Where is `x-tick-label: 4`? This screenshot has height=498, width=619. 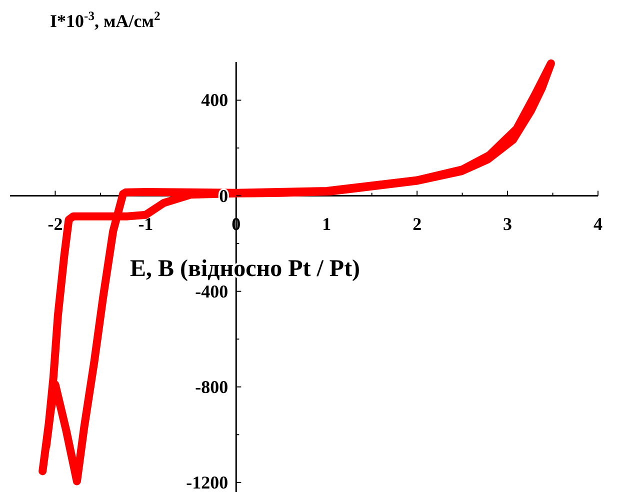 x-tick-label: 4 is located at coordinates (598, 224).